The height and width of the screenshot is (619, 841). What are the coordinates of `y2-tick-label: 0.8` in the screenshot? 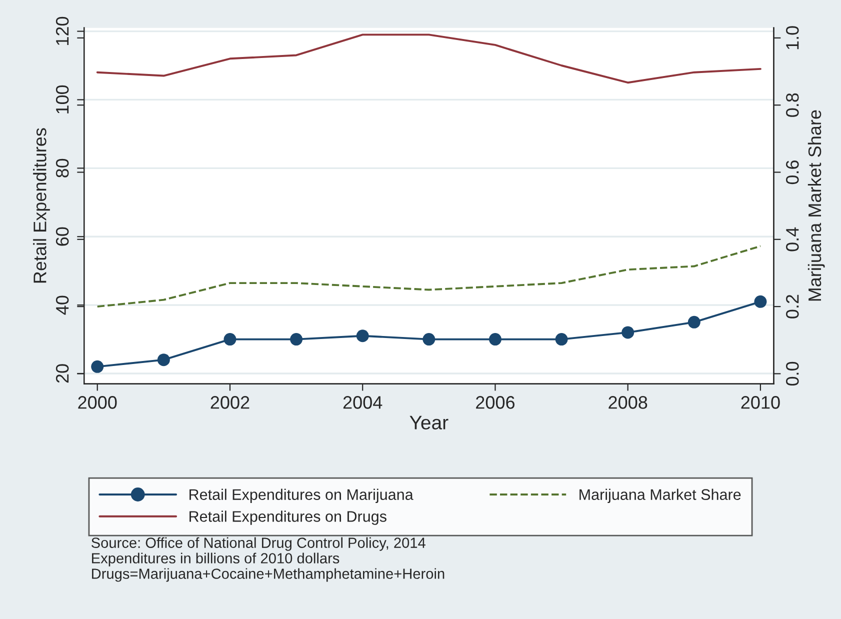 It's located at (792, 105).